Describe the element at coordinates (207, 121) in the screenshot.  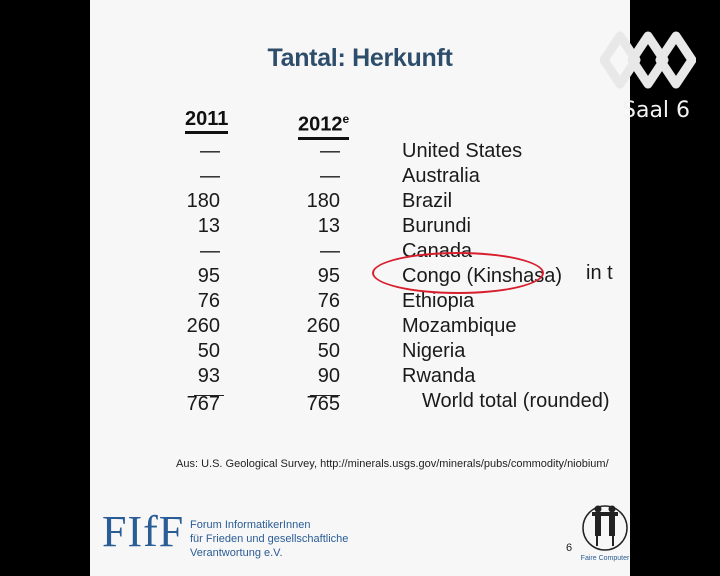
I see `column-header-2011: 2011` at that location.